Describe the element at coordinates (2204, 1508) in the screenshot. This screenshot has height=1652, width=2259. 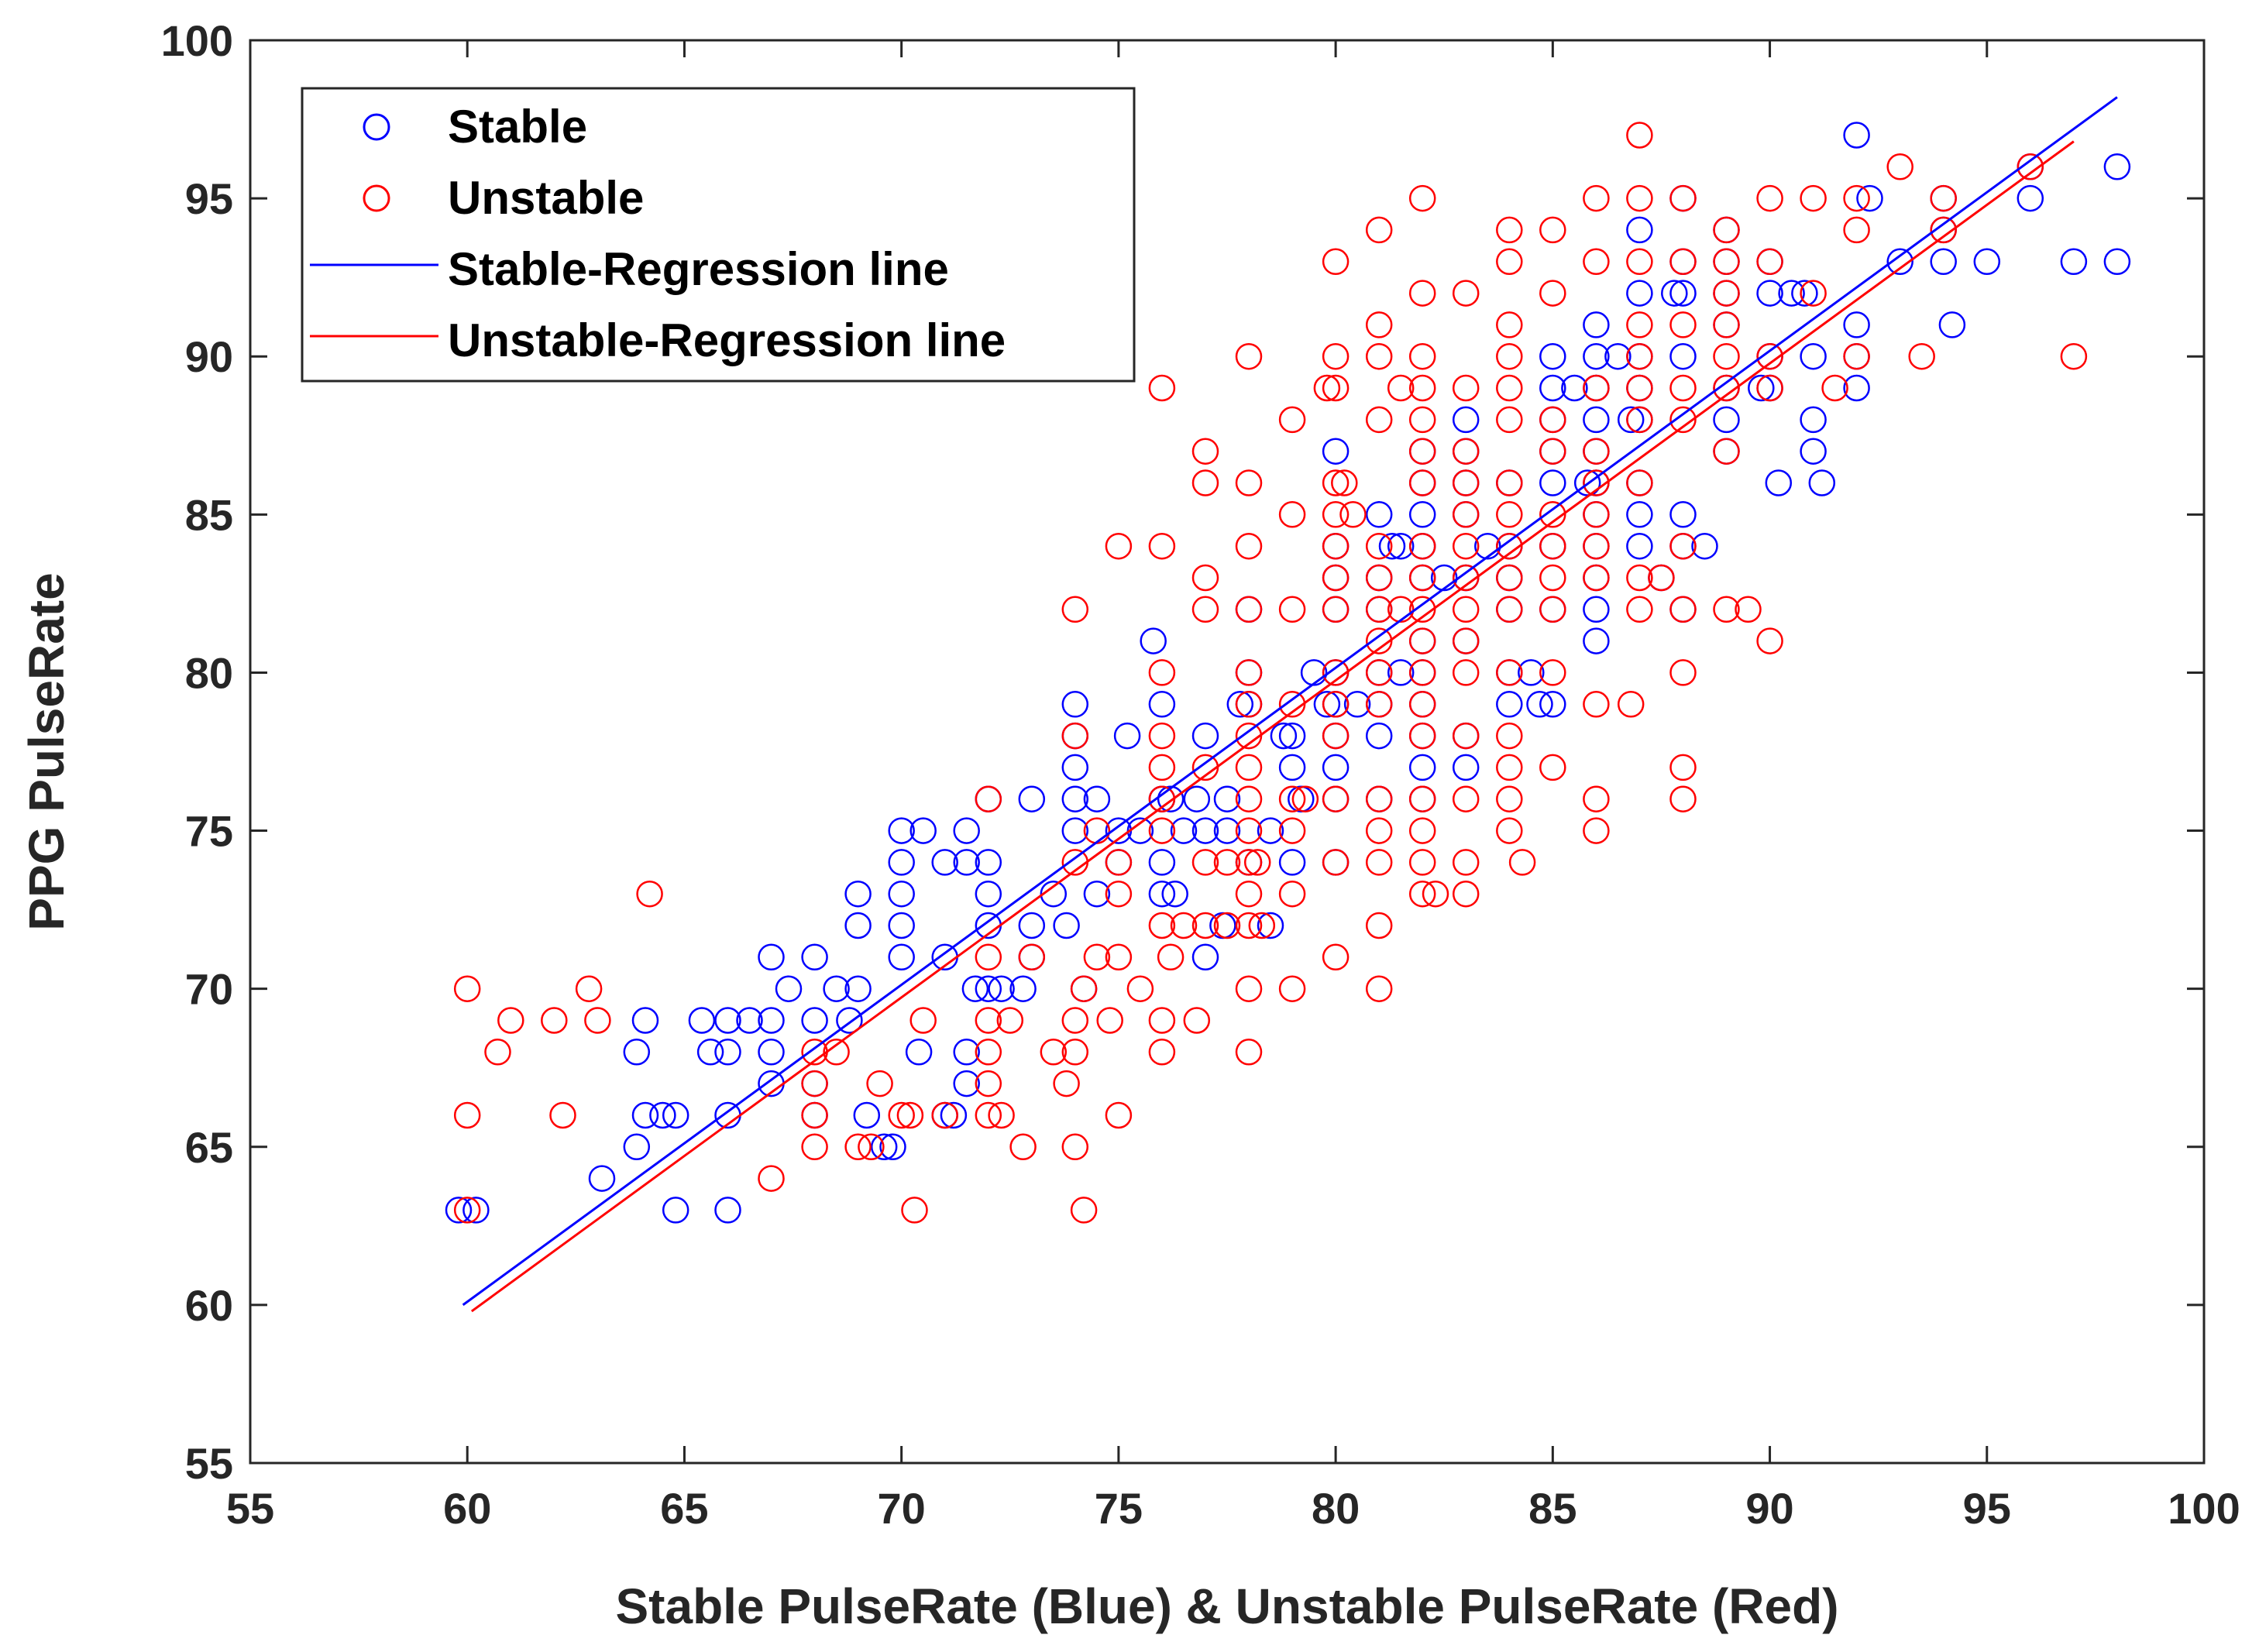
I see `x-tick-label: 100` at that location.